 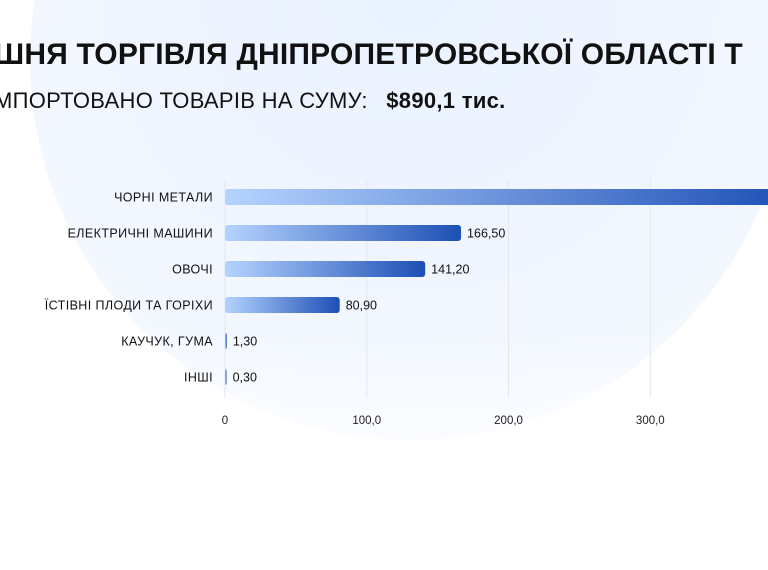 I want to click on category-label: ЧОРНІ МЕТАЛИ, so click(x=163, y=198).